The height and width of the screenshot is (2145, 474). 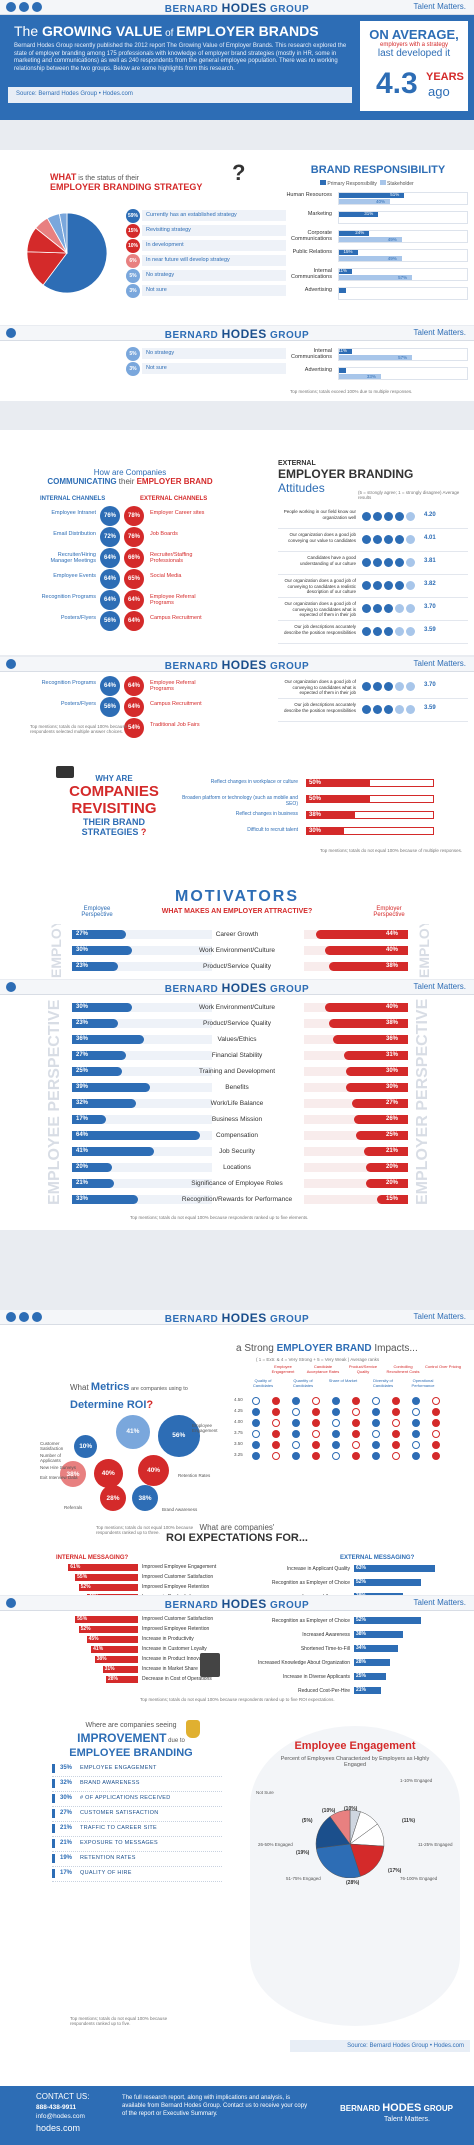 I want to click on primary-value: 24%, so click(x=360, y=232).